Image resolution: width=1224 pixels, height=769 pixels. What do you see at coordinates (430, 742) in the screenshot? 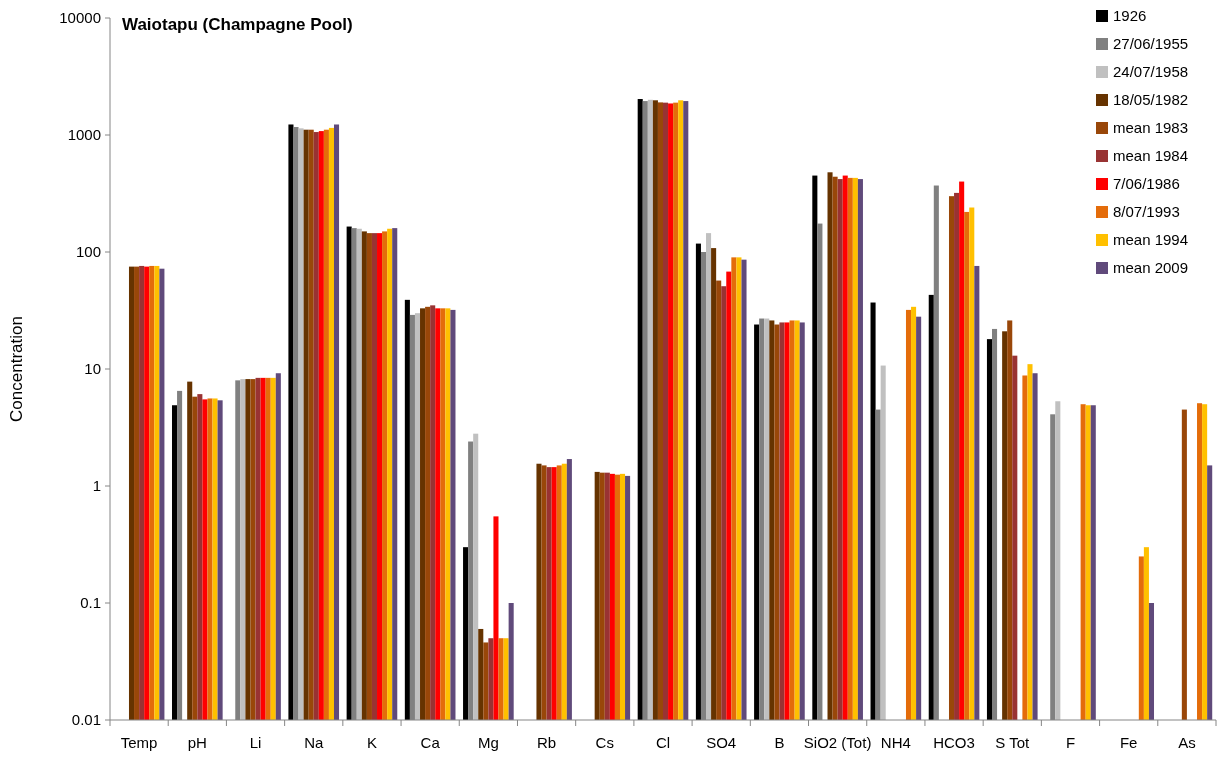
I see `x-tick-label: Ca` at bounding box center [430, 742].